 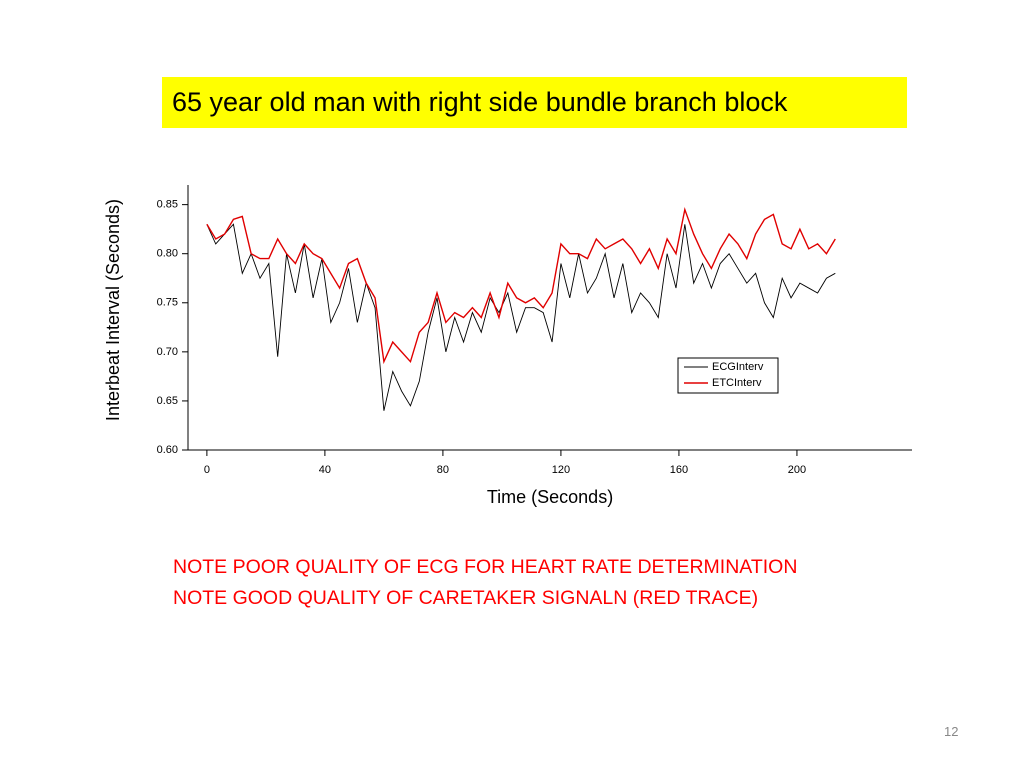 What do you see at coordinates (550, 497) in the screenshot?
I see `x-axis-label: Time (Seconds)` at bounding box center [550, 497].